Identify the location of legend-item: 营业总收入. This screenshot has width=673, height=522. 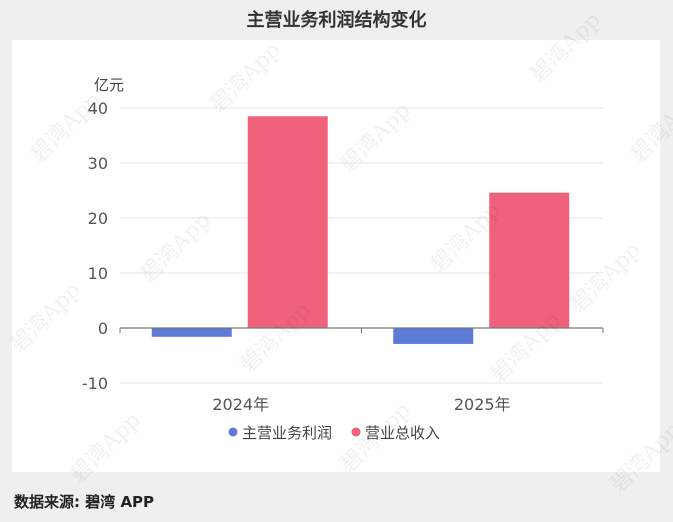
(396, 433).